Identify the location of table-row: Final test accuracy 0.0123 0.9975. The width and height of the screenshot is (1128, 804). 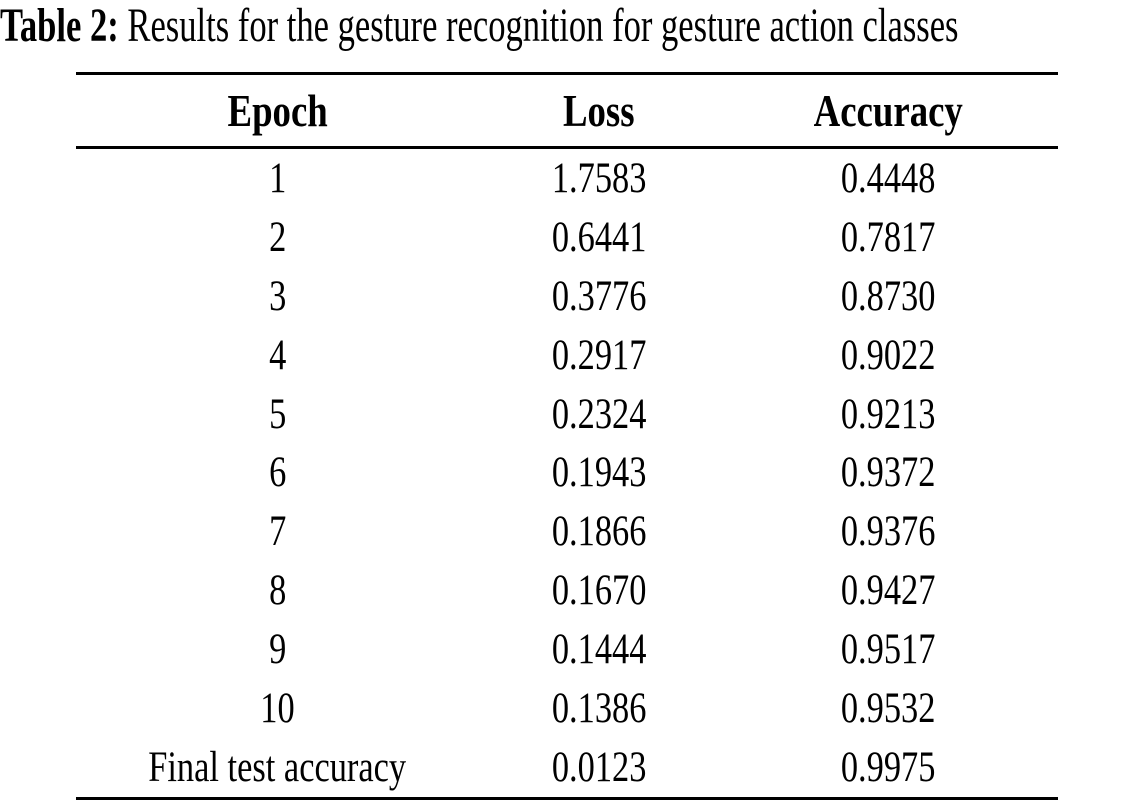
(567, 767).